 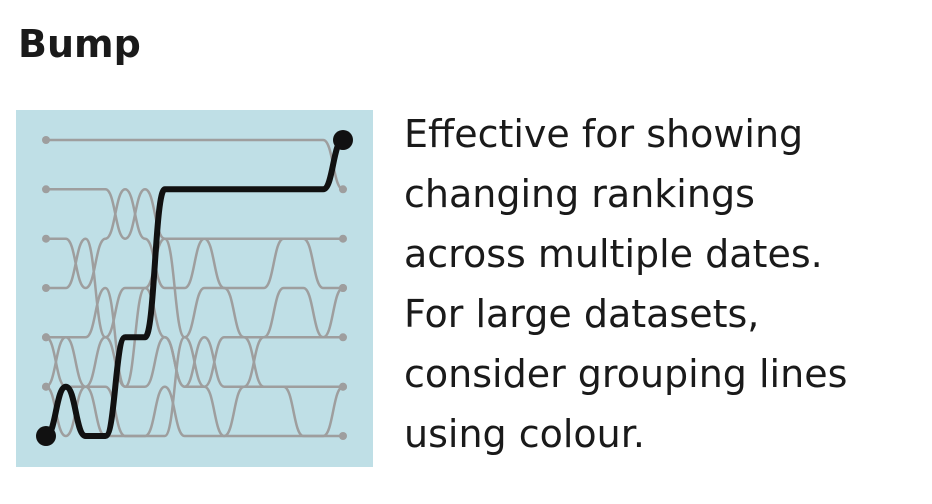 What do you see at coordinates (582, 314) in the screenshot?
I see `description-line: For large datasets,` at bounding box center [582, 314].